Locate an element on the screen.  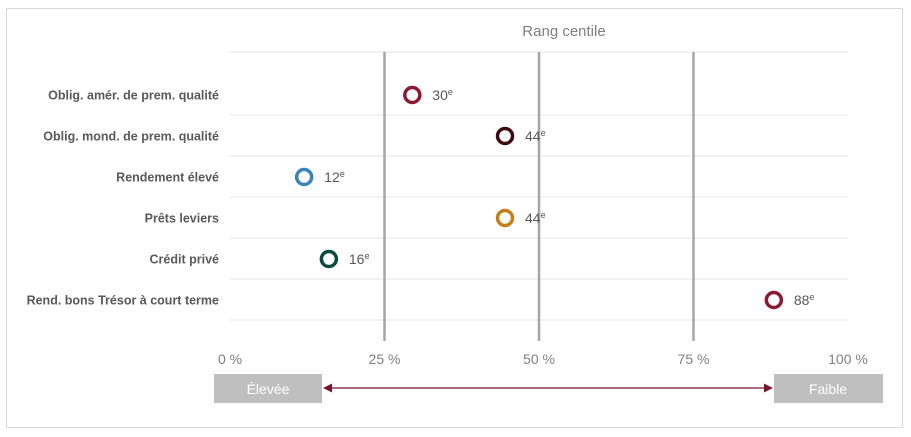
scale-low-label: Élevée is located at coordinates (268, 389).